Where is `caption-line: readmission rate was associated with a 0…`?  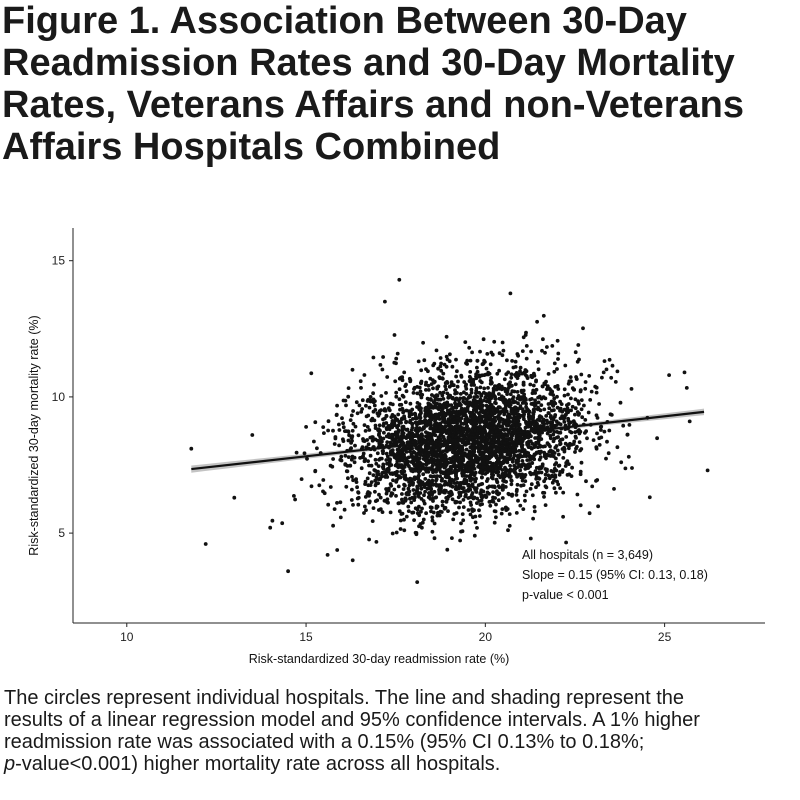
caption-line: readmission rate was associated with a 0… is located at coordinates (324, 742).